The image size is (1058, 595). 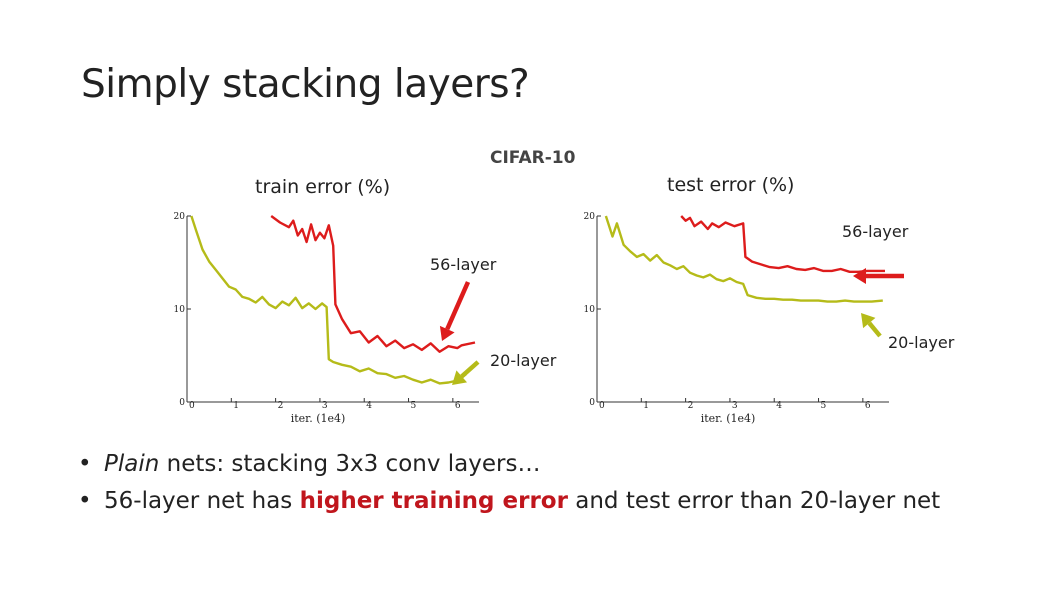 What do you see at coordinates (369, 406) in the screenshot?
I see `train-x-tick-label: 4` at bounding box center [369, 406].